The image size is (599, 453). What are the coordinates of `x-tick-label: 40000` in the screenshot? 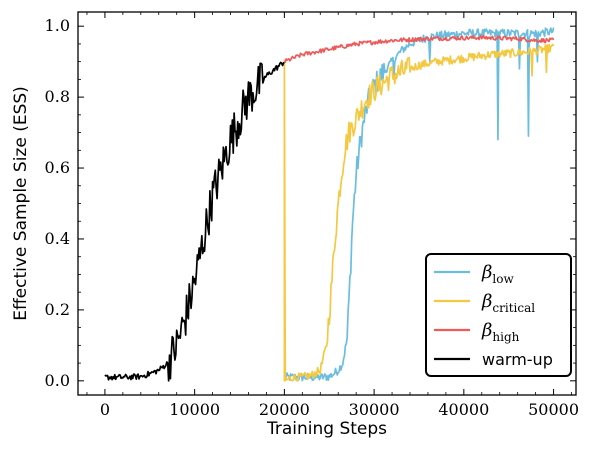 It's located at (463, 409).